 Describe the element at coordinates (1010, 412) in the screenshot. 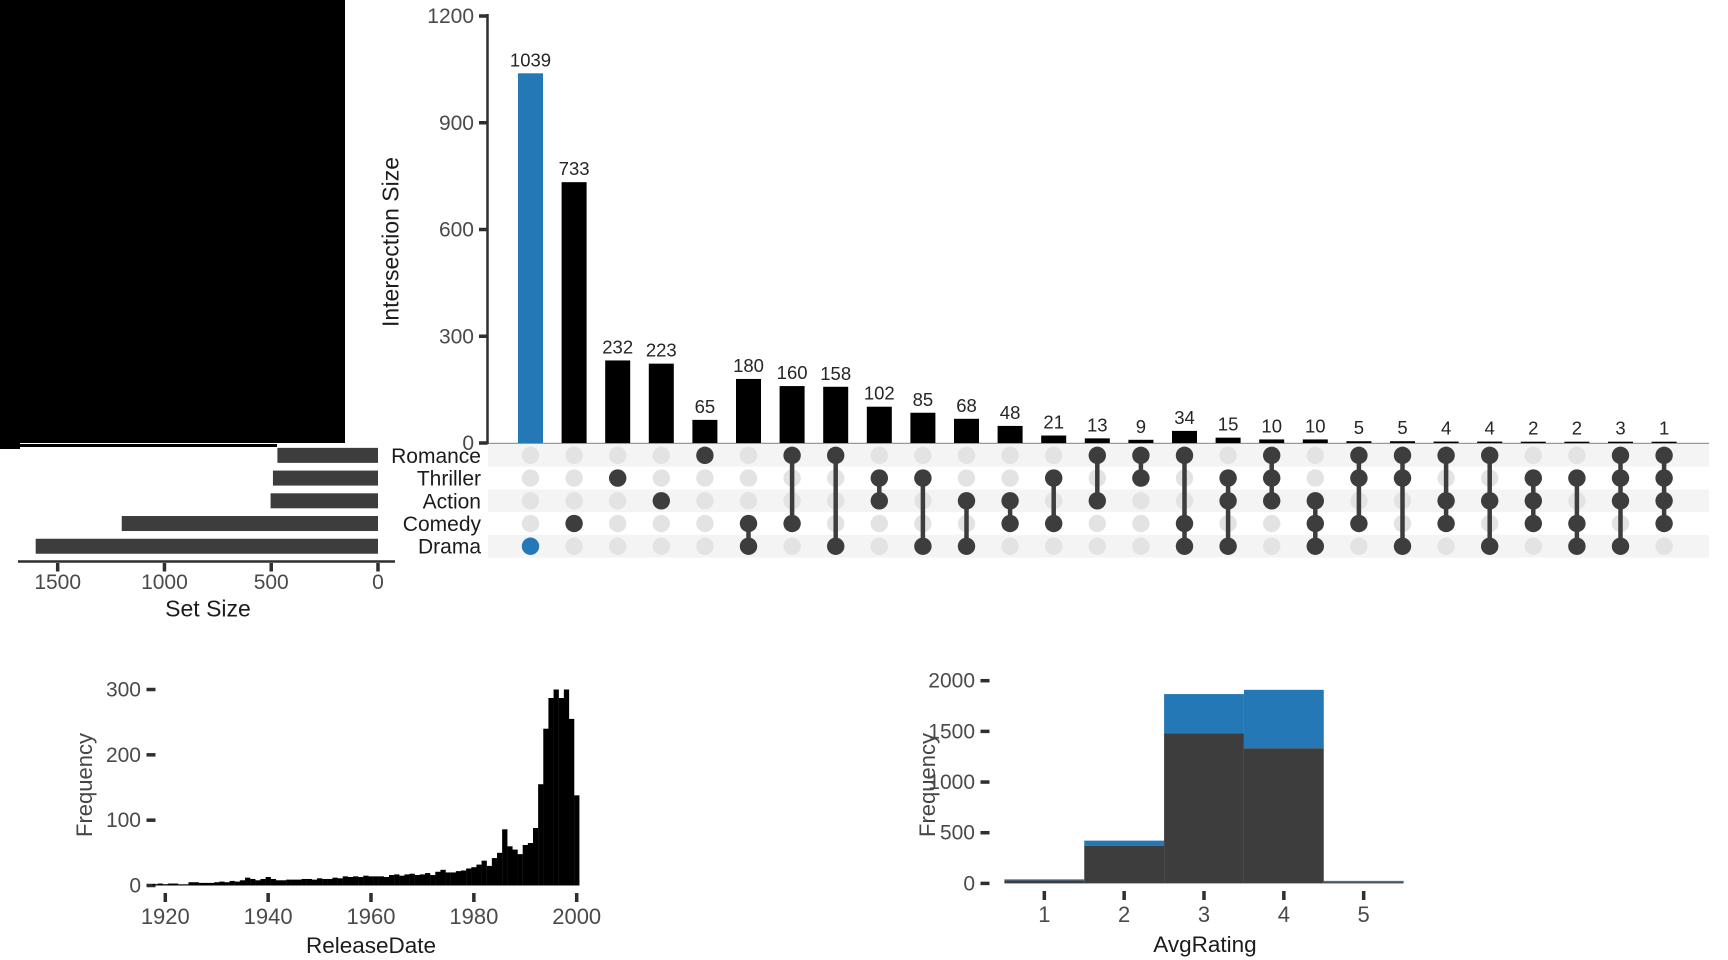

I see `intersection-bar-value: 48` at that location.